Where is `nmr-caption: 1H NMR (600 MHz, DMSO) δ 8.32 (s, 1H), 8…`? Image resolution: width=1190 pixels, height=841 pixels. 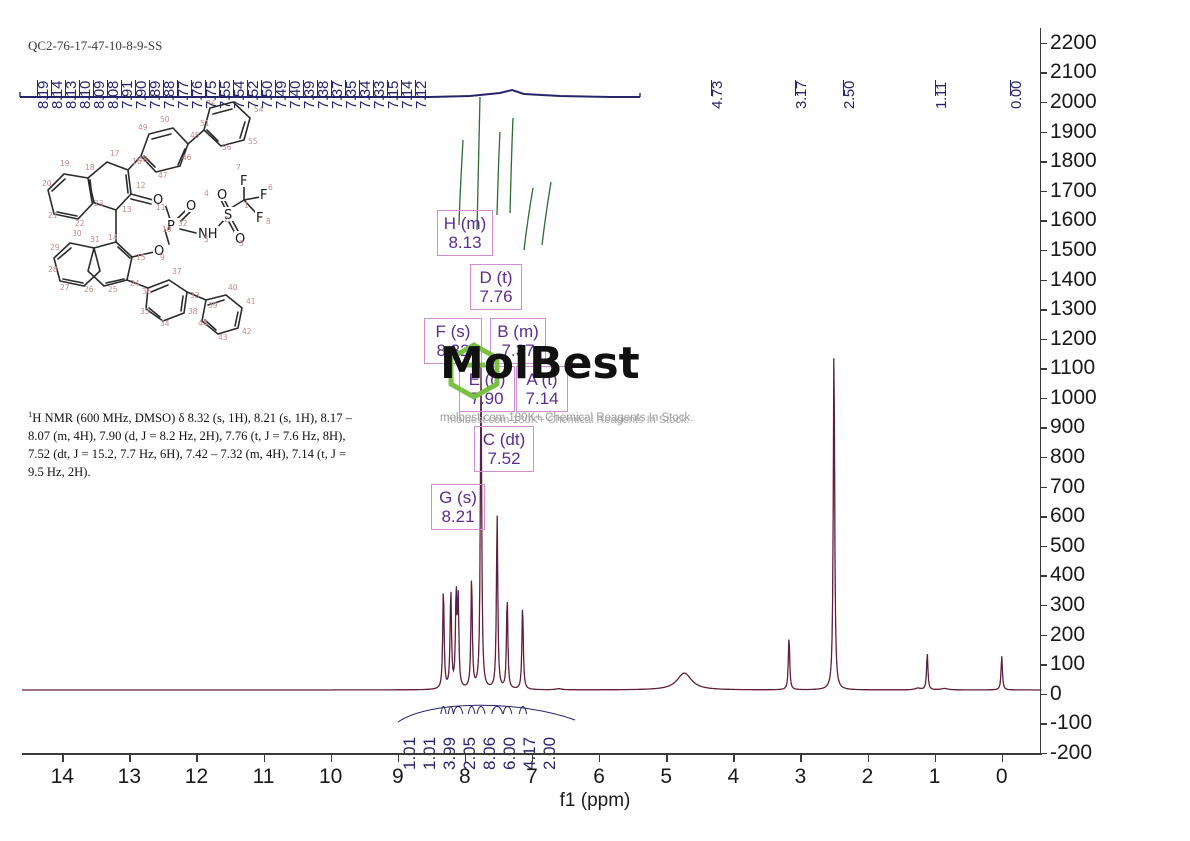 nmr-caption: 1H NMR (600 MHz, DMSO) δ 8.32 (s, 1H), 8… is located at coordinates (190, 444).